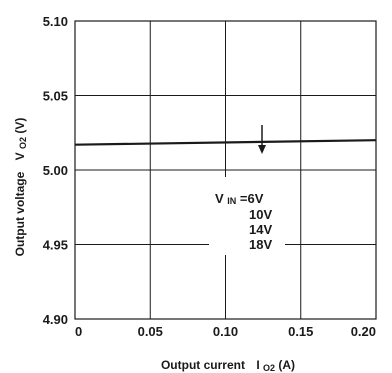  What do you see at coordinates (150, 331) in the screenshot?
I see `x-tick-label: 0.05` at bounding box center [150, 331].